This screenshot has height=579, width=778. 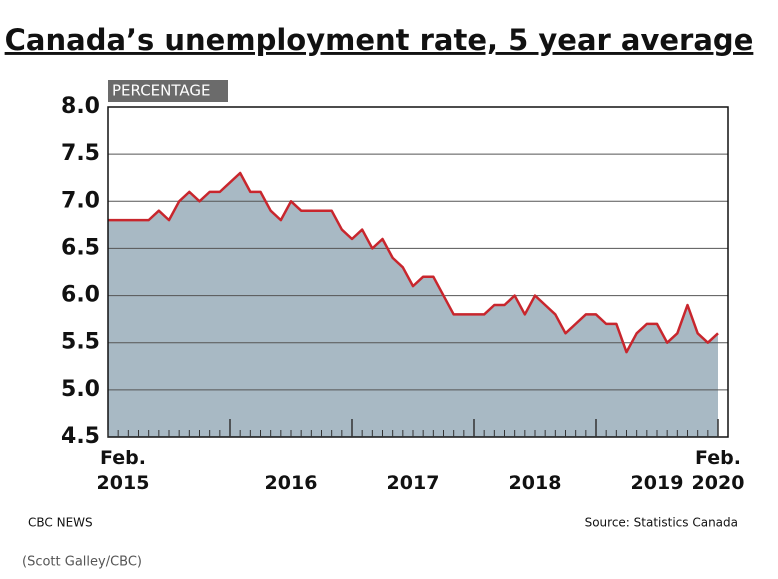 What do you see at coordinates (161, 91) in the screenshot?
I see `y-axis-label: PERCENTAGE` at bounding box center [161, 91].